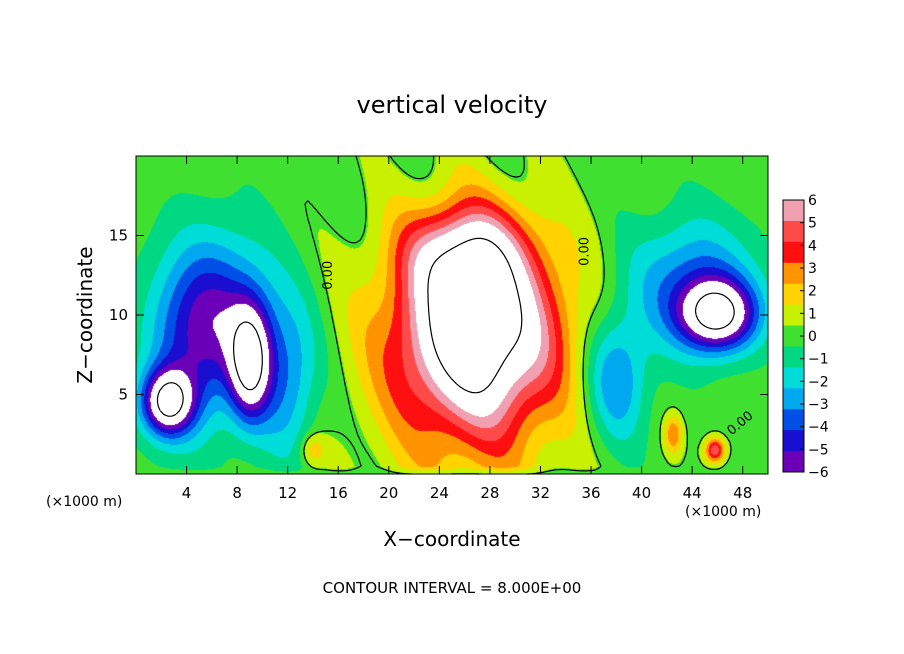 This screenshot has width=904, height=654. Describe the element at coordinates (812, 224) in the screenshot. I see `colorbar-tick-label: 5` at that location.